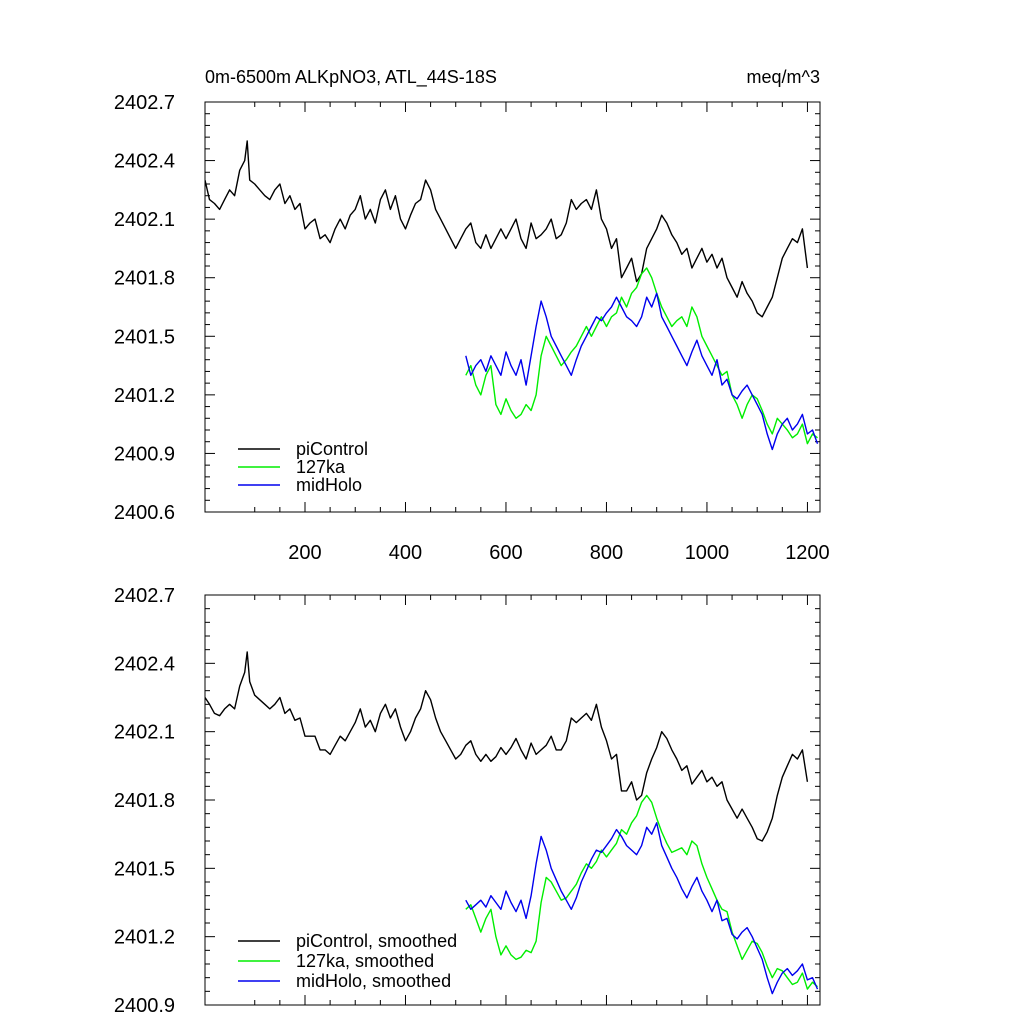 This screenshot has width=1024, height=1024. Describe the element at coordinates (405, 553) in the screenshot. I see `x-tick-label: 400` at that location.